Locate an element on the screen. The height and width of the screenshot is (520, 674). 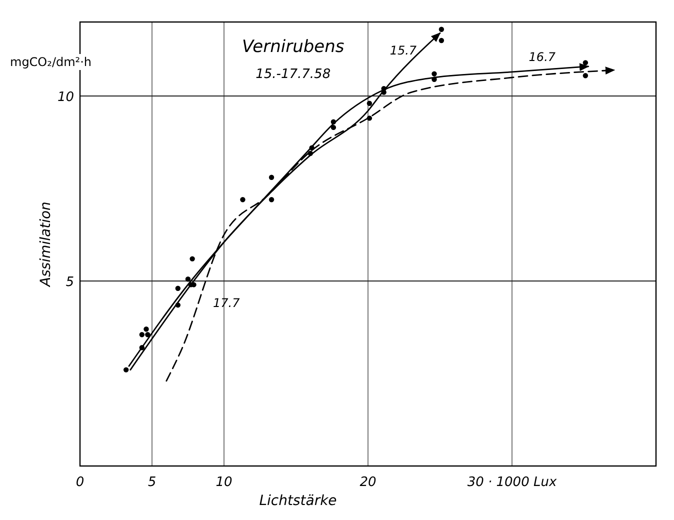
y-axis-title: Assimilation is located at coordinates (46, 245).